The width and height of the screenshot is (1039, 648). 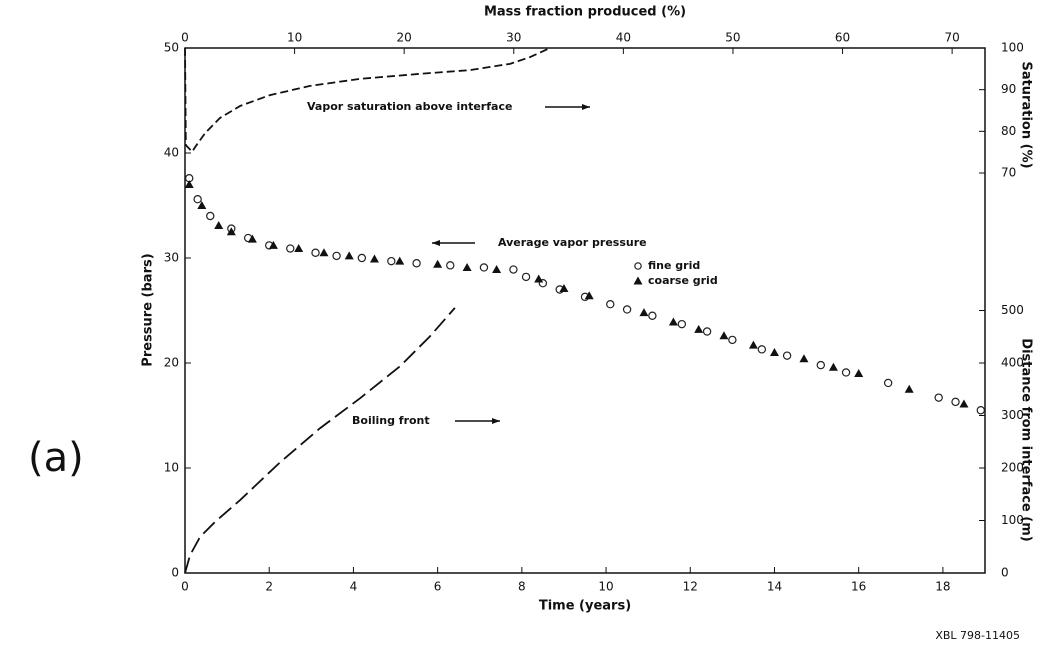 I want to click on x-tick-label: 4, so click(x=354, y=587).